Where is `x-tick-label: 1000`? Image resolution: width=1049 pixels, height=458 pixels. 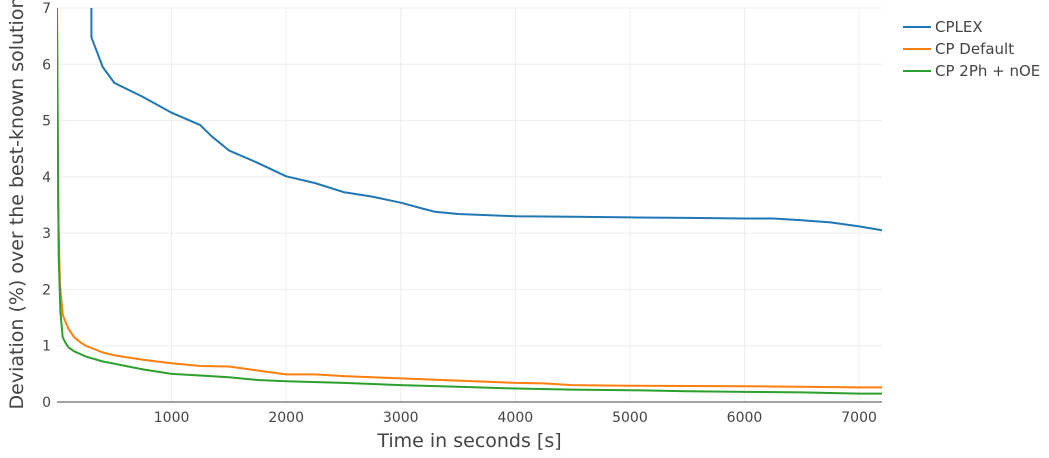 x-tick-label: 1000 is located at coordinates (172, 418).